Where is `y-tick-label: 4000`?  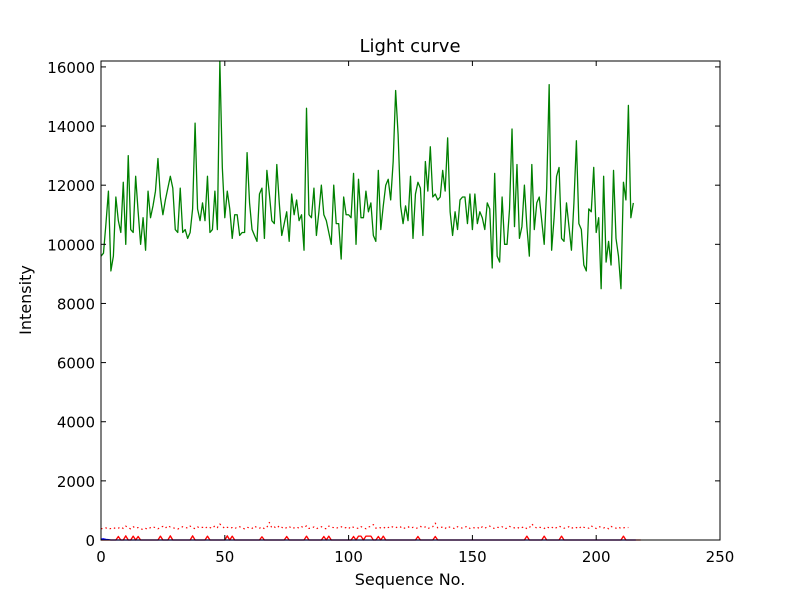 y-tick-label: 4000 is located at coordinates (76, 423).